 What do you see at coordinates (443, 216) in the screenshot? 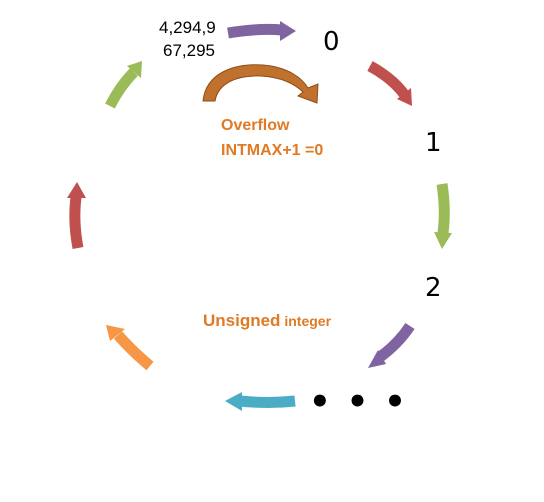
I see `arrow-one-to-two` at bounding box center [443, 216].